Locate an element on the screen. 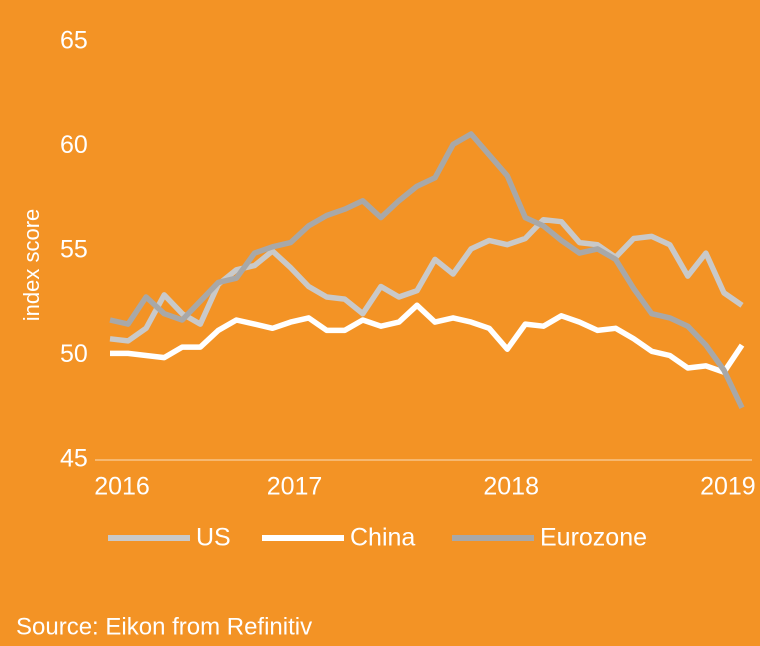 The image size is (760, 646). x-tick-label: 2017 is located at coordinates (295, 487).